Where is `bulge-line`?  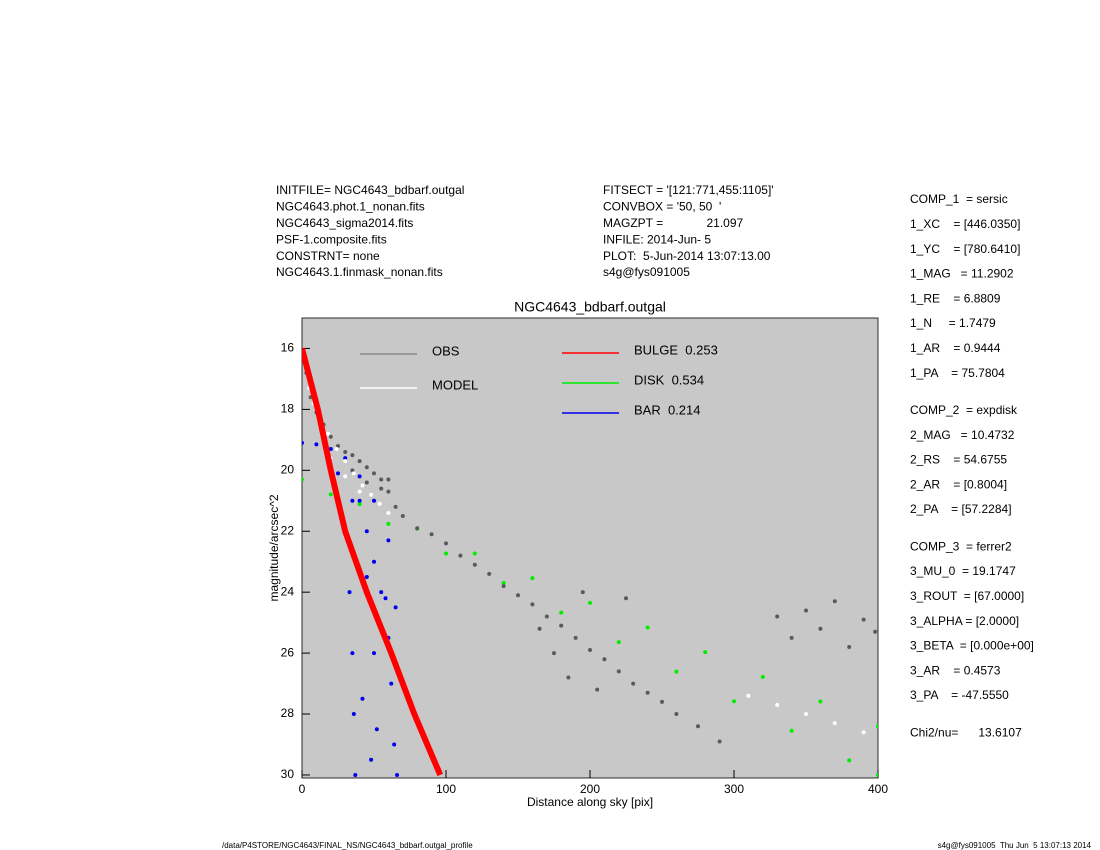 bulge-line is located at coordinates (373, 562).